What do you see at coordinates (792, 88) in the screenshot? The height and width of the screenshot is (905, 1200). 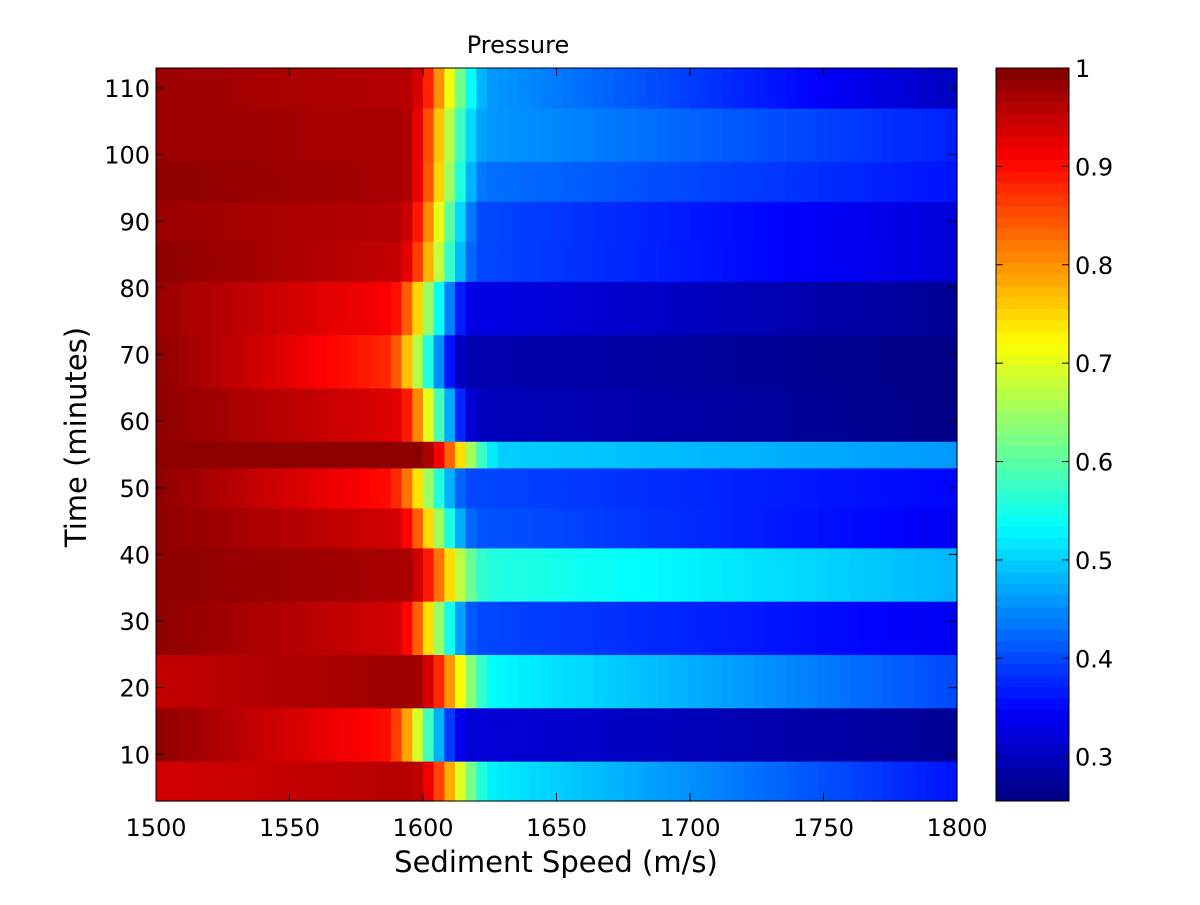 I see `heatmap-cell-r15-c59` at bounding box center [792, 88].